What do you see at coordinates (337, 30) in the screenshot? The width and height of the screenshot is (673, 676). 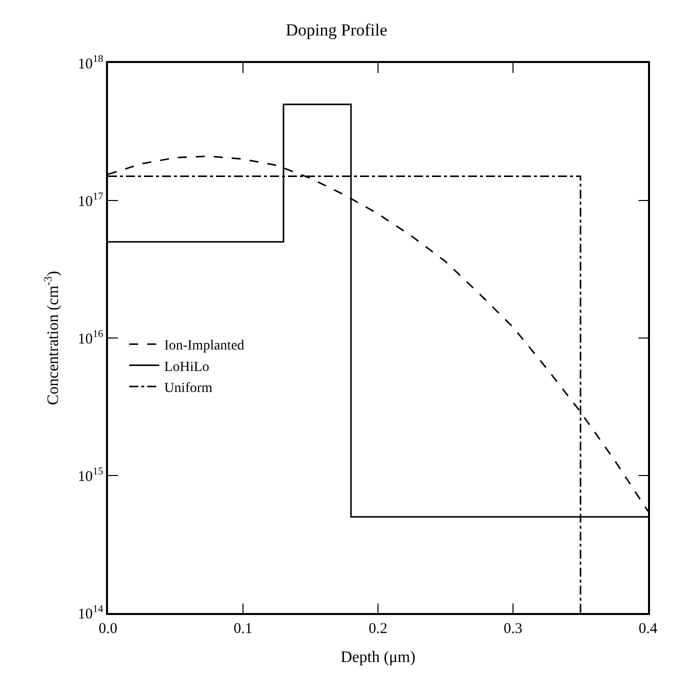 I see `chart-title: Doping Profile` at bounding box center [337, 30].